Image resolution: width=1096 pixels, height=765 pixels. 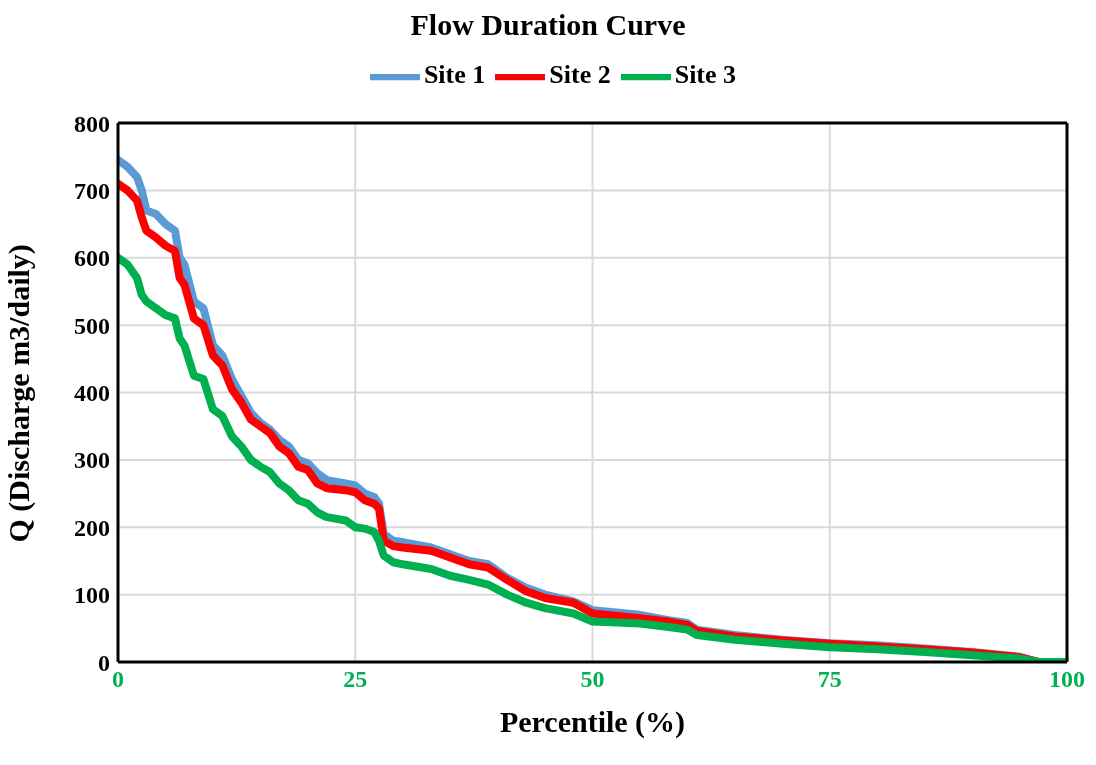 I want to click on y-tick-label: 0, so click(x=104, y=662).